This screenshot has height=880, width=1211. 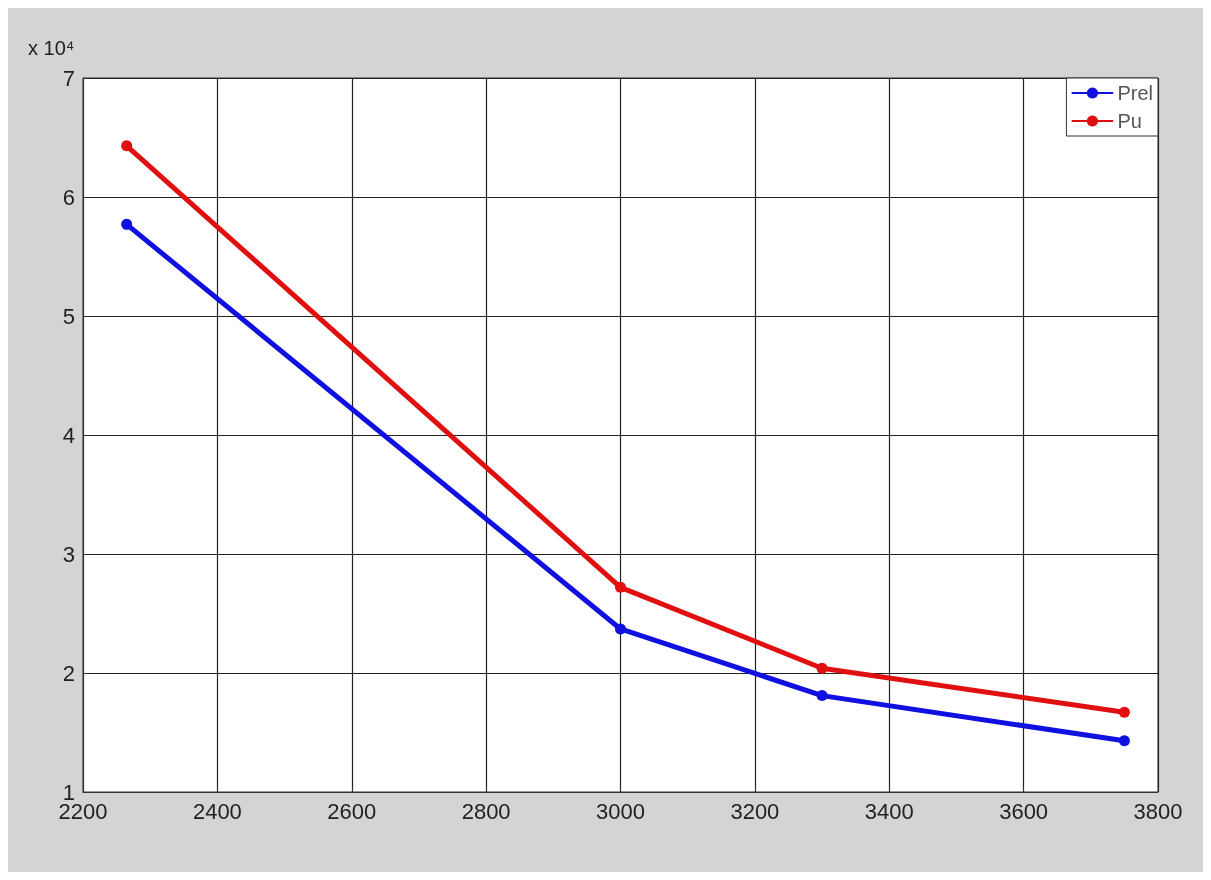 What do you see at coordinates (68, 792) in the screenshot?
I see `y-tick-label: 1` at bounding box center [68, 792].